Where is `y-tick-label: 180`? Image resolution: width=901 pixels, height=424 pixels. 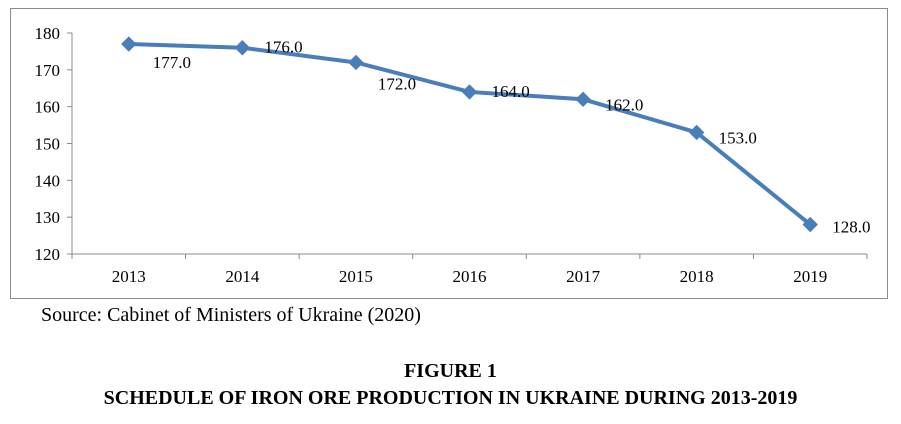 y-tick-label: 180 is located at coordinates (48, 33).